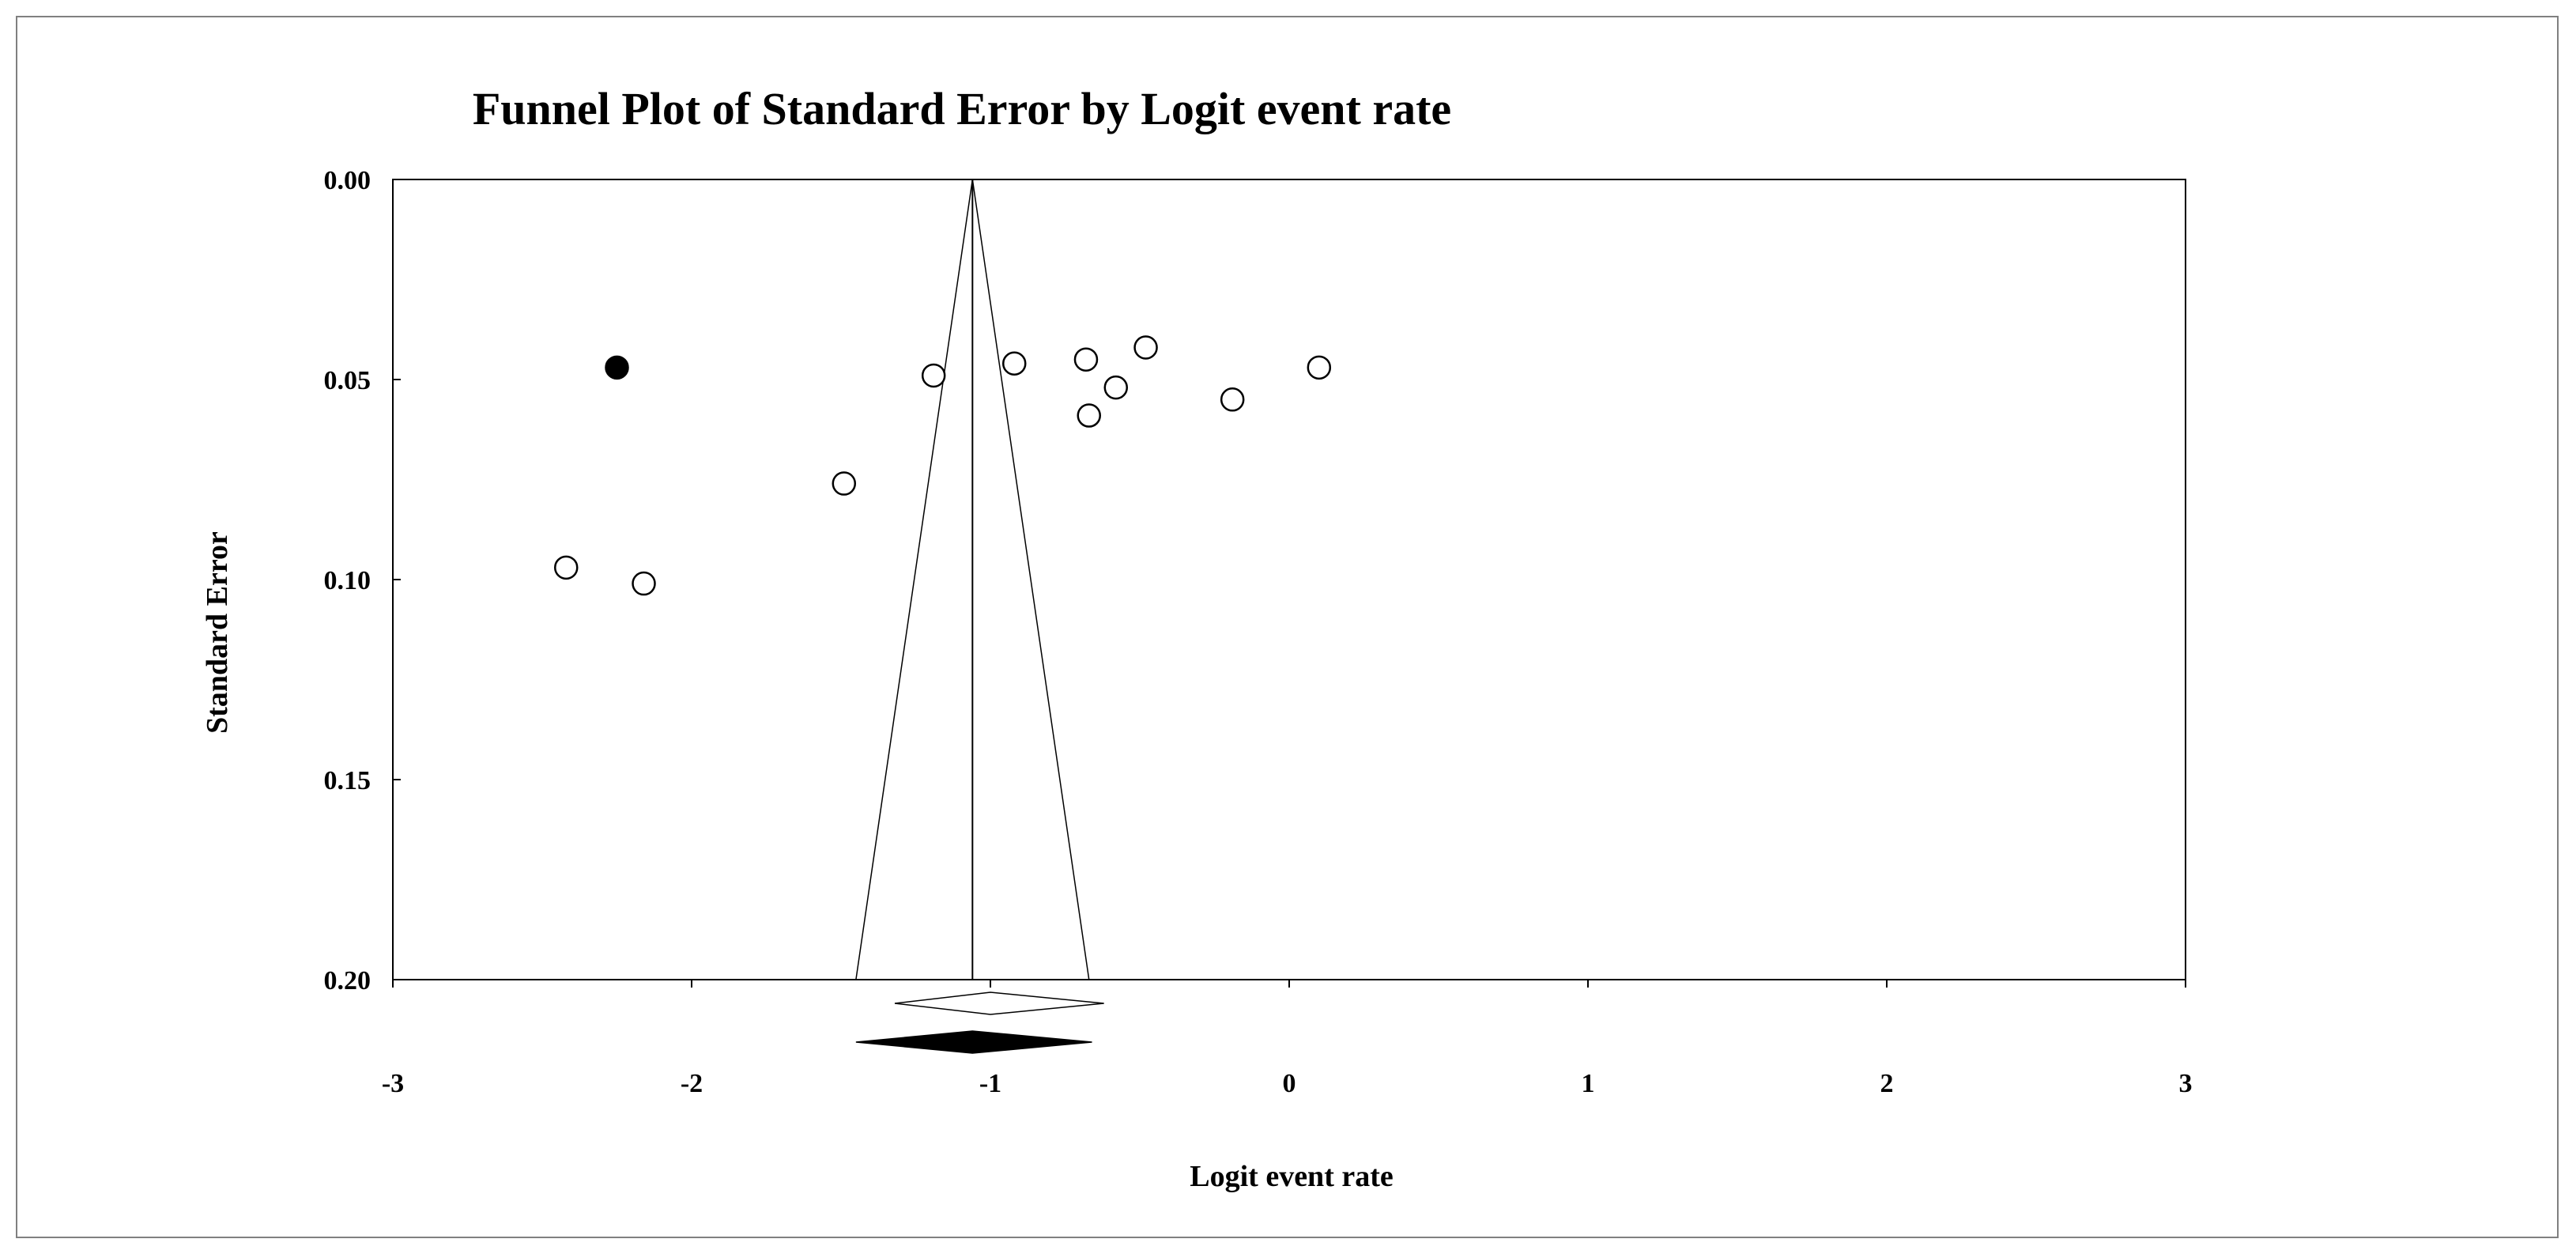  Describe the element at coordinates (348, 980) in the screenshot. I see `y-tick-label: 0.20` at that location.